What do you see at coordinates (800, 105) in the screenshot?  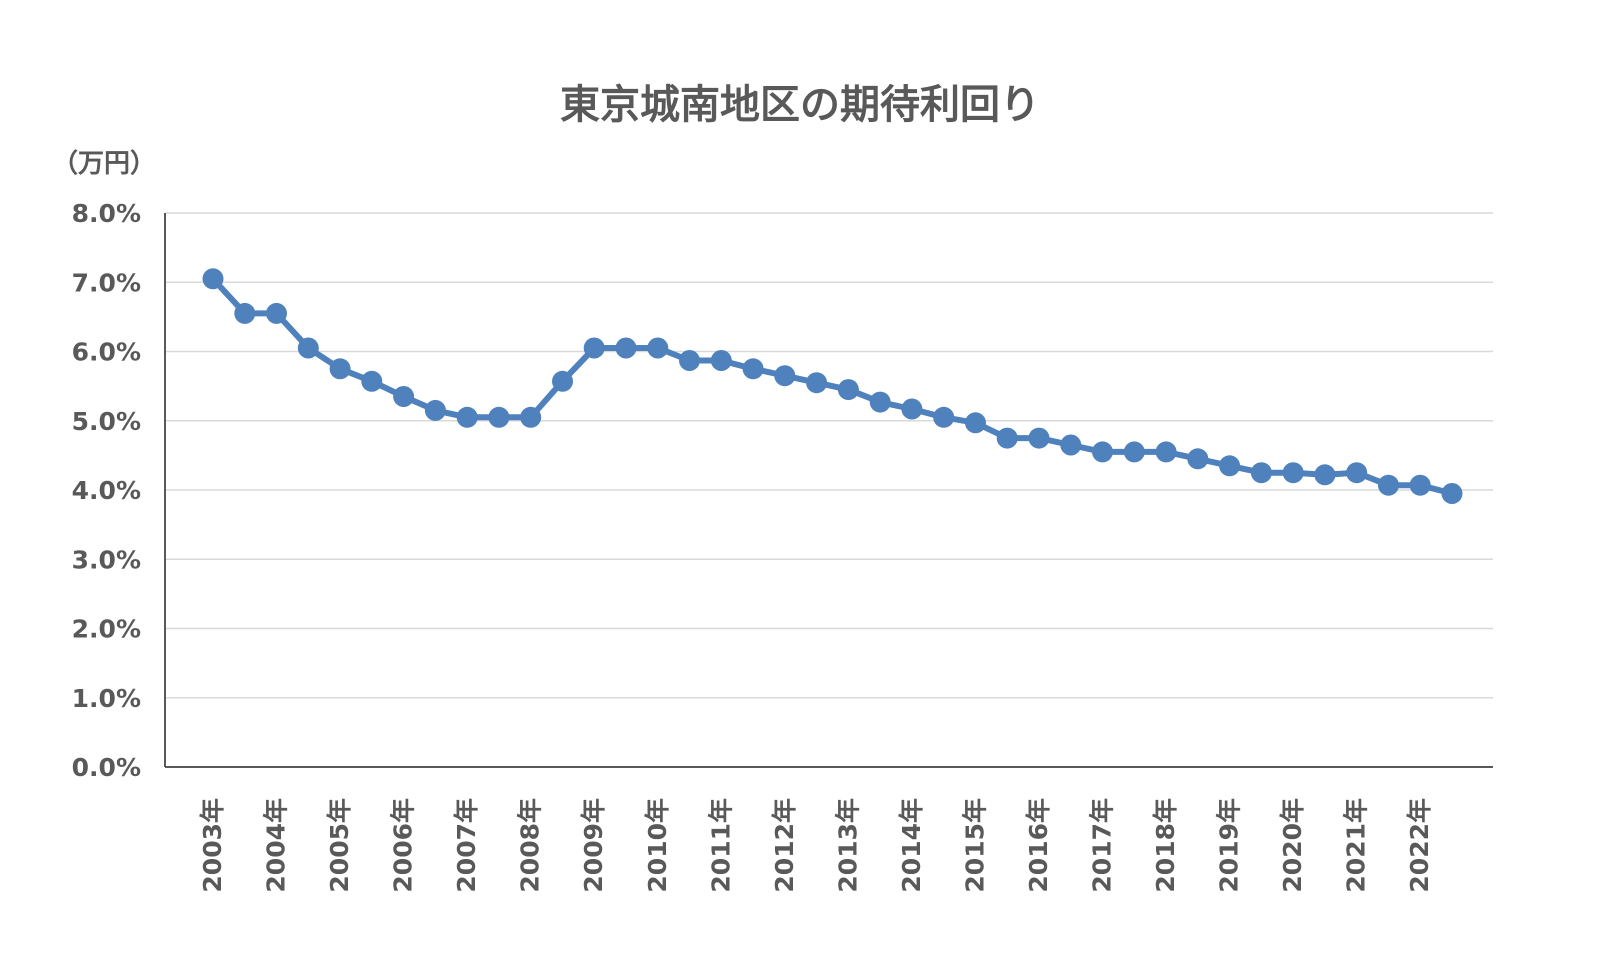 I see `chart-title: 東京城南地区の期待利回り` at bounding box center [800, 105].